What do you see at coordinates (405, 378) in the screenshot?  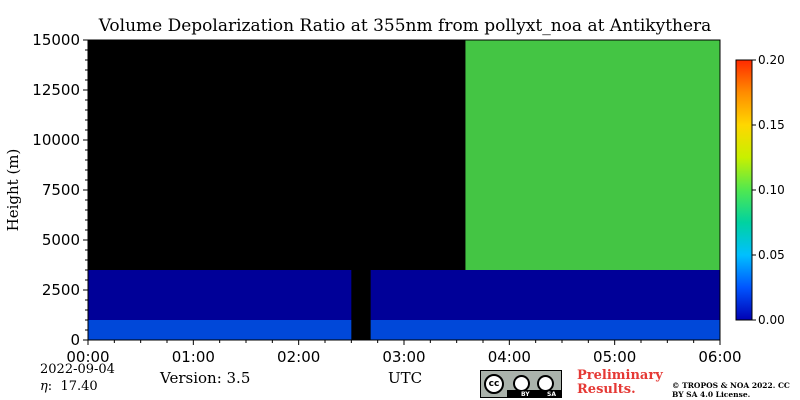 I see `x-axis-label: UTC` at bounding box center [405, 378].